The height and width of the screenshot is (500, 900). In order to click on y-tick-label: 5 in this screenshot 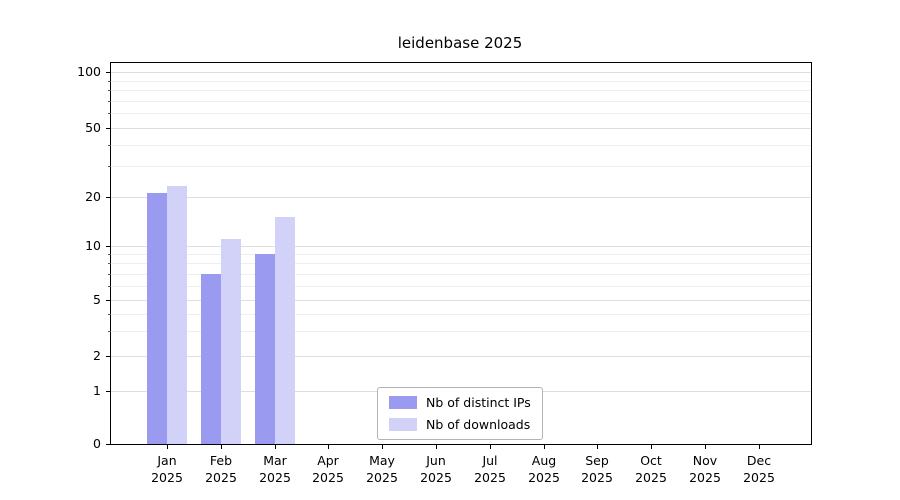, I will do `click(97, 299)`.